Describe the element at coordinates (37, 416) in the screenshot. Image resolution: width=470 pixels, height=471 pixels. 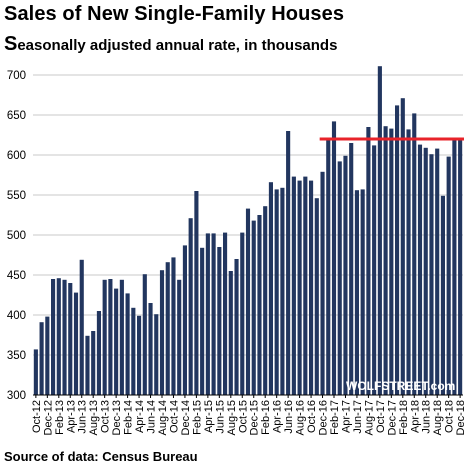
I see `x-tick-label: Oct-12` at that location.